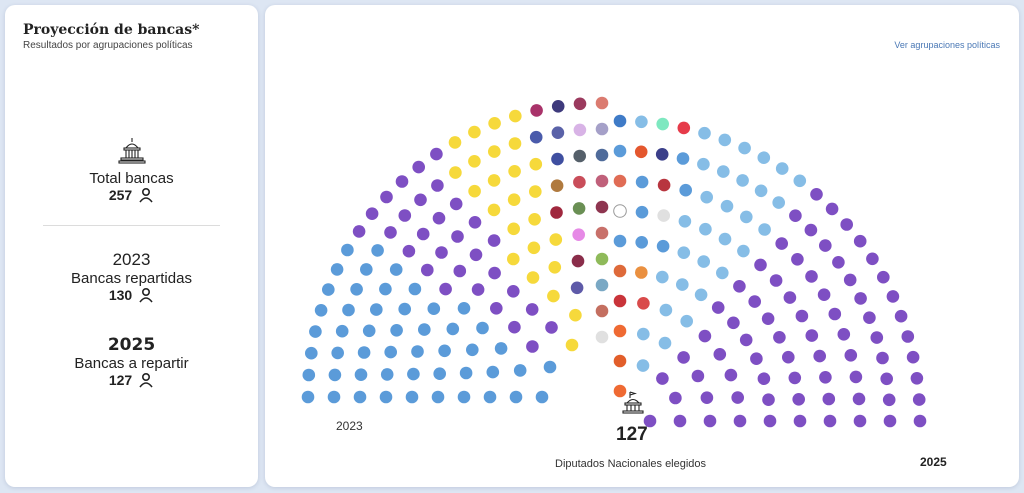  I want to click on year-2023-label: 2023, so click(131, 259).